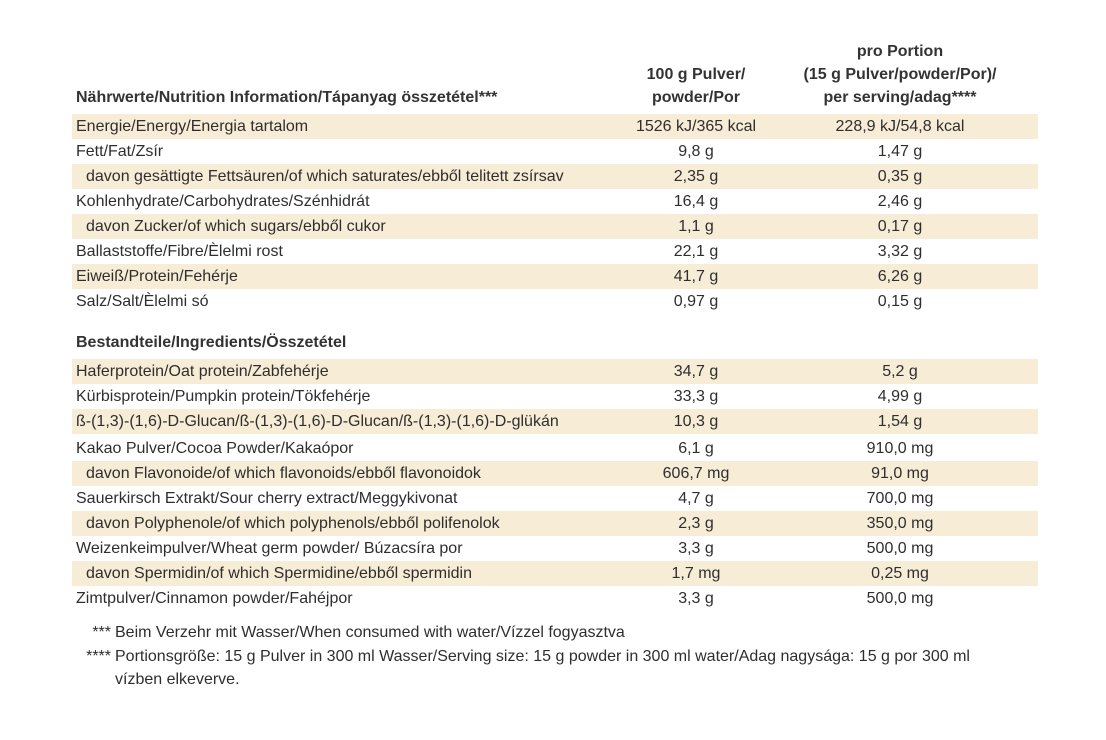 The height and width of the screenshot is (740, 1106). What do you see at coordinates (696, 523) in the screenshot?
I see `value-per-100g: 2,3 g` at bounding box center [696, 523].